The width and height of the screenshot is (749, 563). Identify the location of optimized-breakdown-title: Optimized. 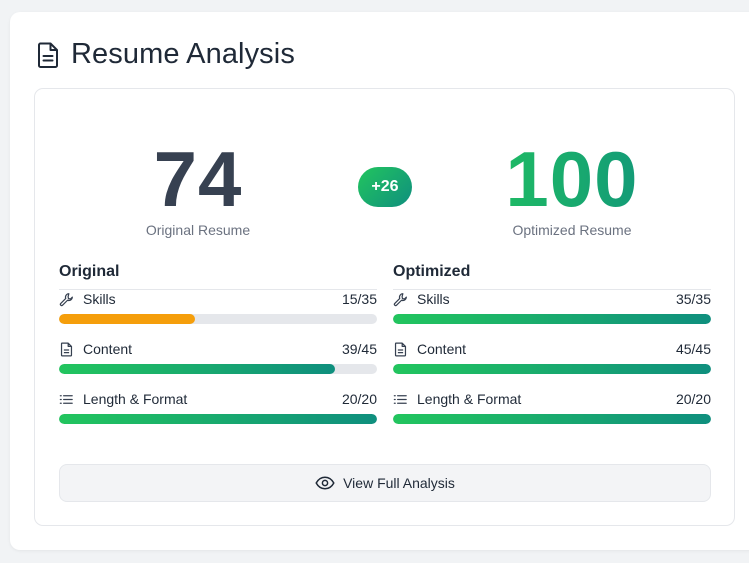
(552, 276).